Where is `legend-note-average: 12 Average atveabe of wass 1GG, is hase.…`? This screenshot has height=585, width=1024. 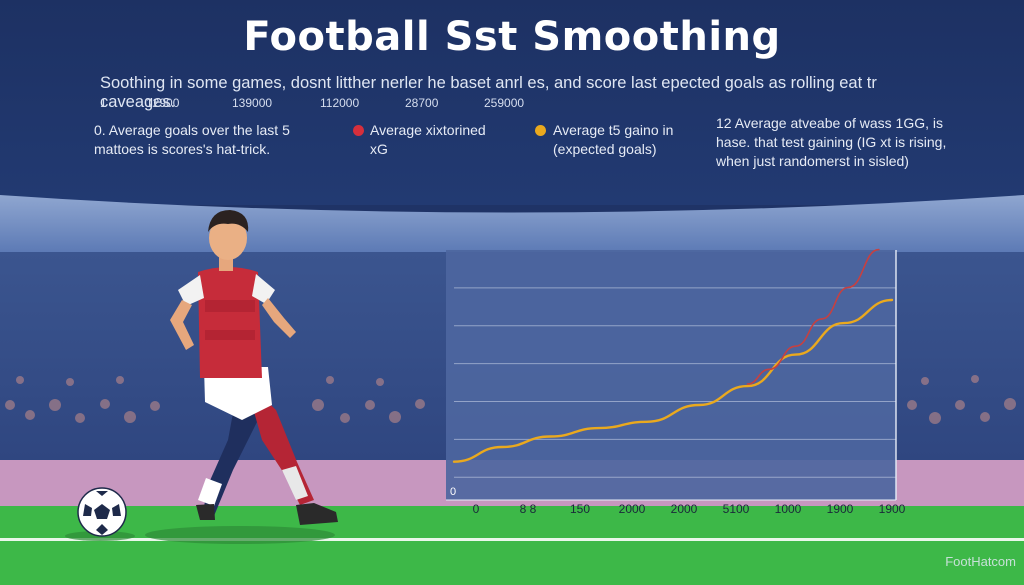 legend-note-average: 12 Average atveabe of wass 1GG, is hase.… is located at coordinates (851, 142).